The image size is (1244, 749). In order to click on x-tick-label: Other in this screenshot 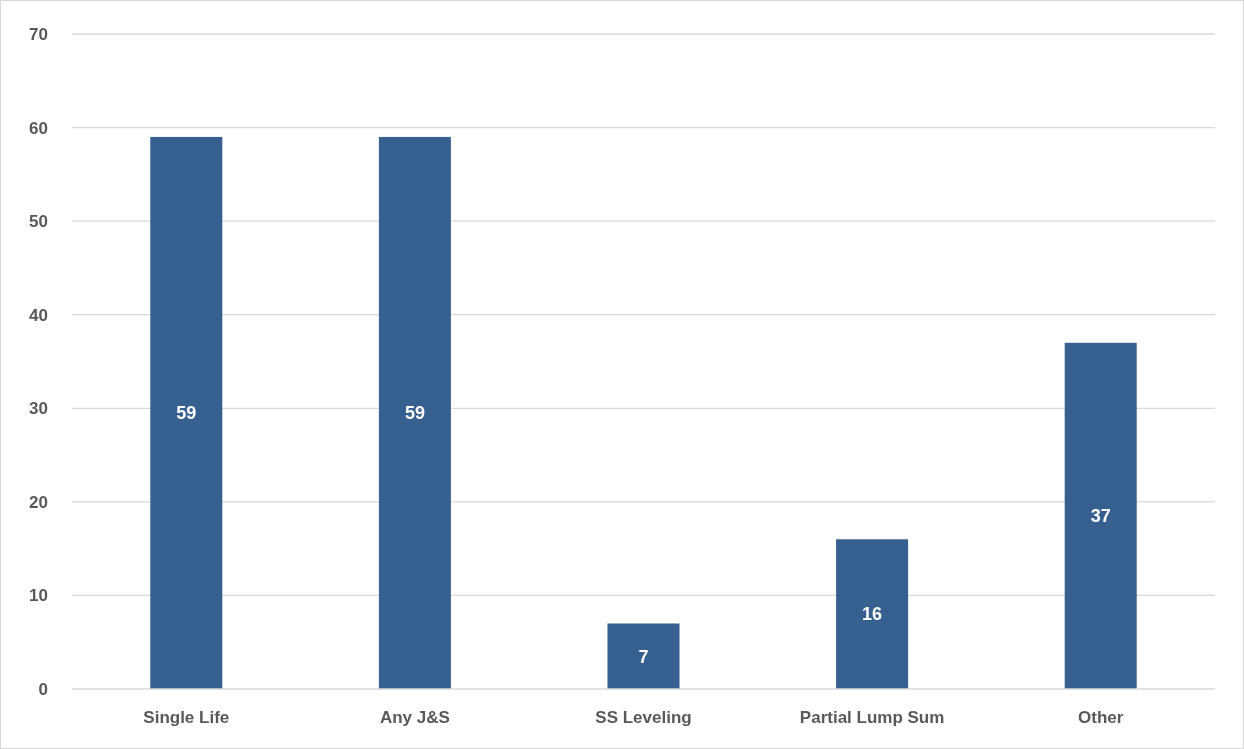, I will do `click(1101, 718)`.